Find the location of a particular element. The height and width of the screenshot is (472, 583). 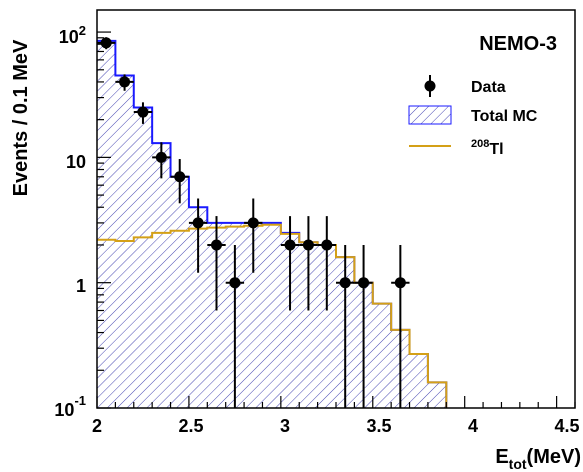

y-tick-label-0.1: 10⁻¹ is located at coordinates (70, 406).